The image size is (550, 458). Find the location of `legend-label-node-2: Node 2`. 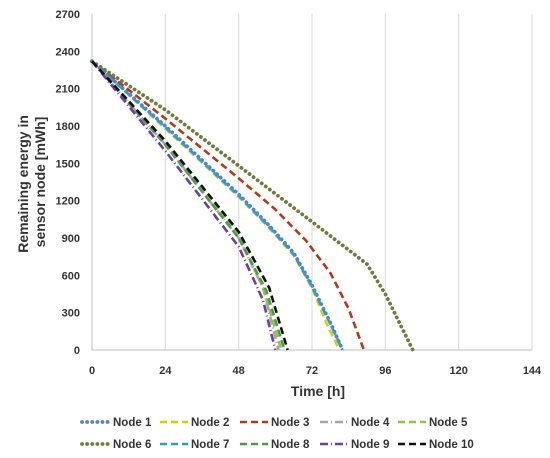

legend-label-node-2: Node 2 is located at coordinates (210, 423).